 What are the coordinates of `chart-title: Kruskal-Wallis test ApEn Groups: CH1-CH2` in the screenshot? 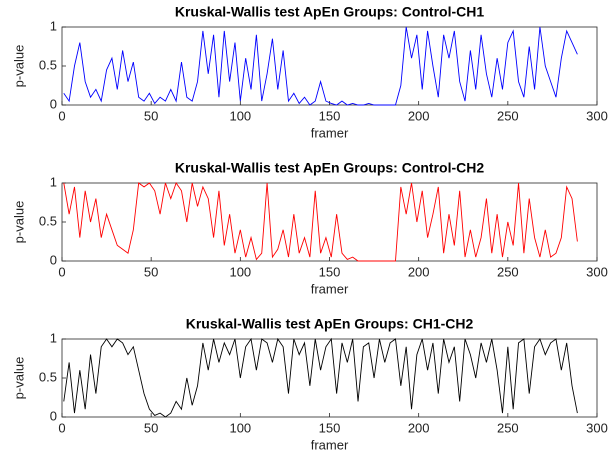 It's located at (330, 324).